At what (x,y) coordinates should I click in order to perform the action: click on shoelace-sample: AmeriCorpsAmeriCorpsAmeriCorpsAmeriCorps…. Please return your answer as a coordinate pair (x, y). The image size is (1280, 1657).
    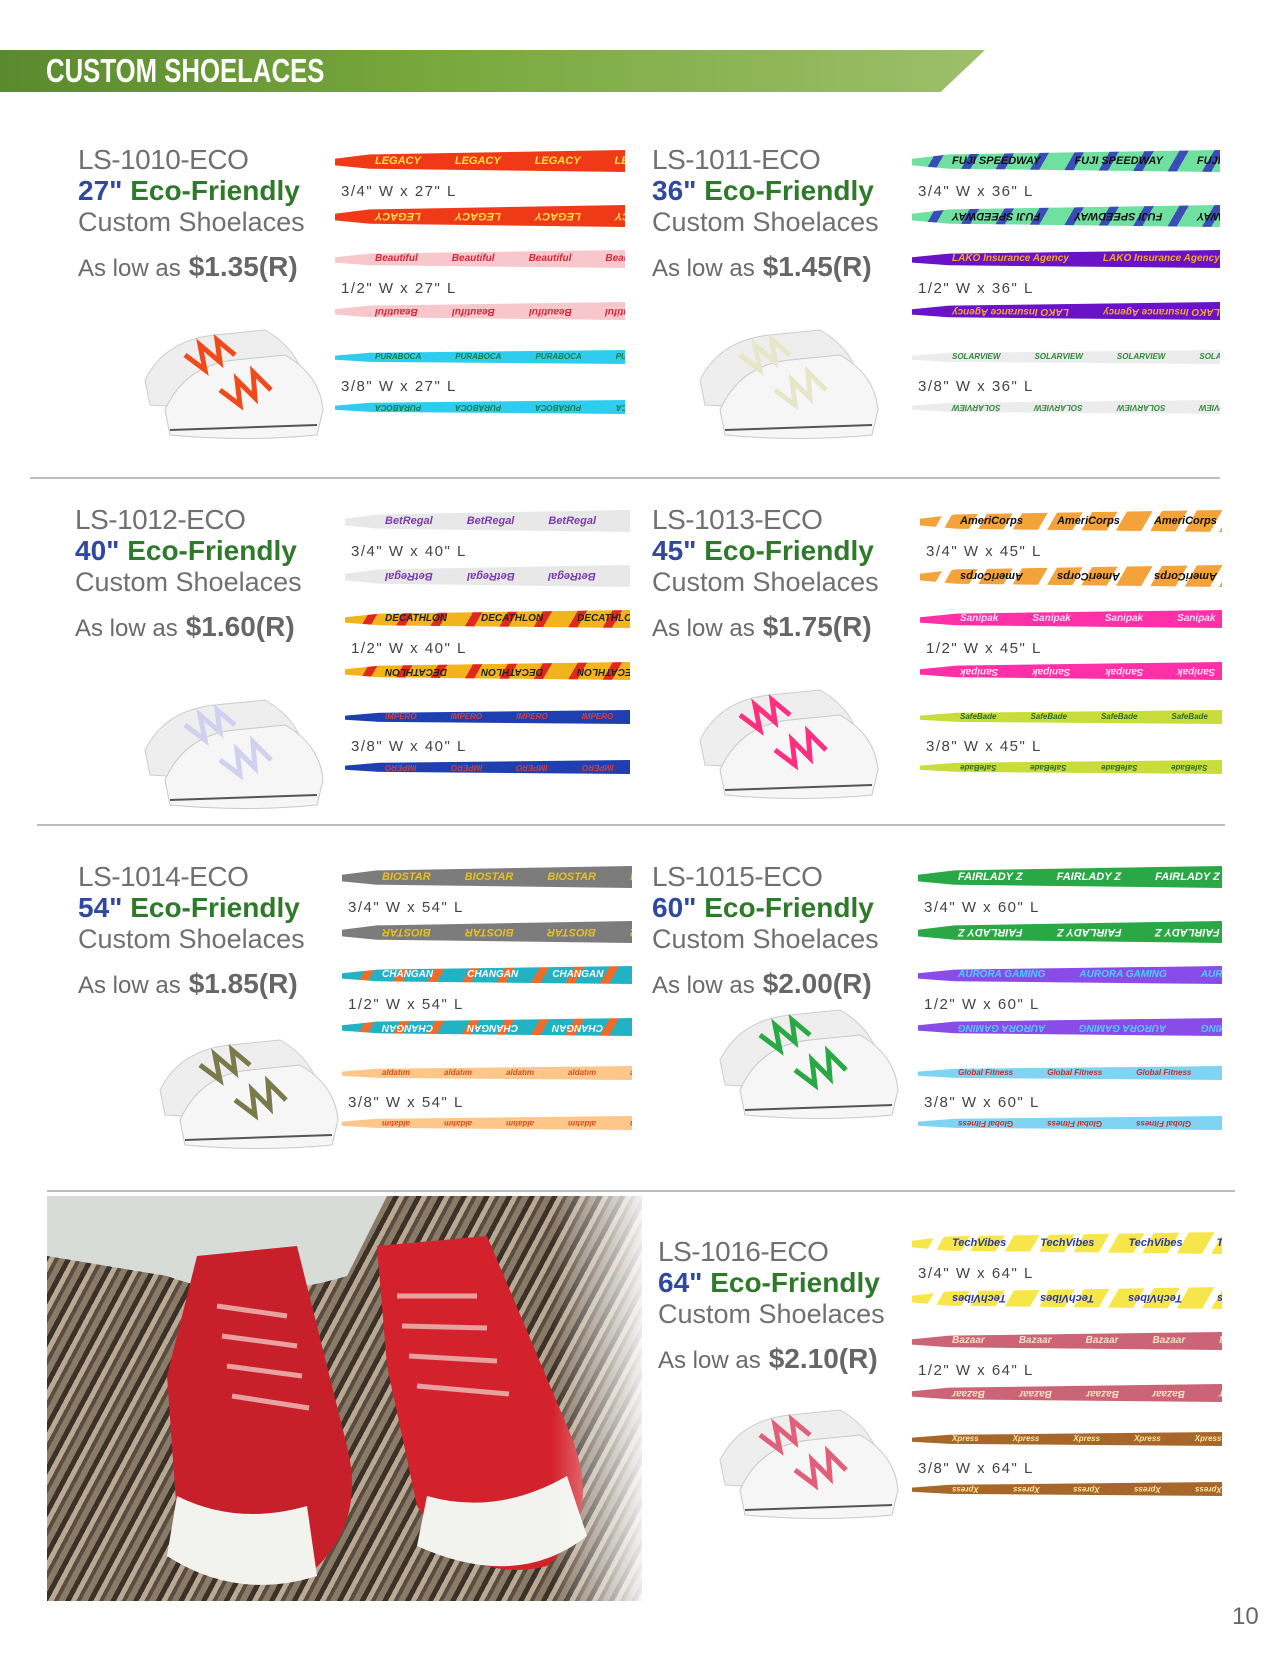
    Looking at the image, I should click on (1071, 521).